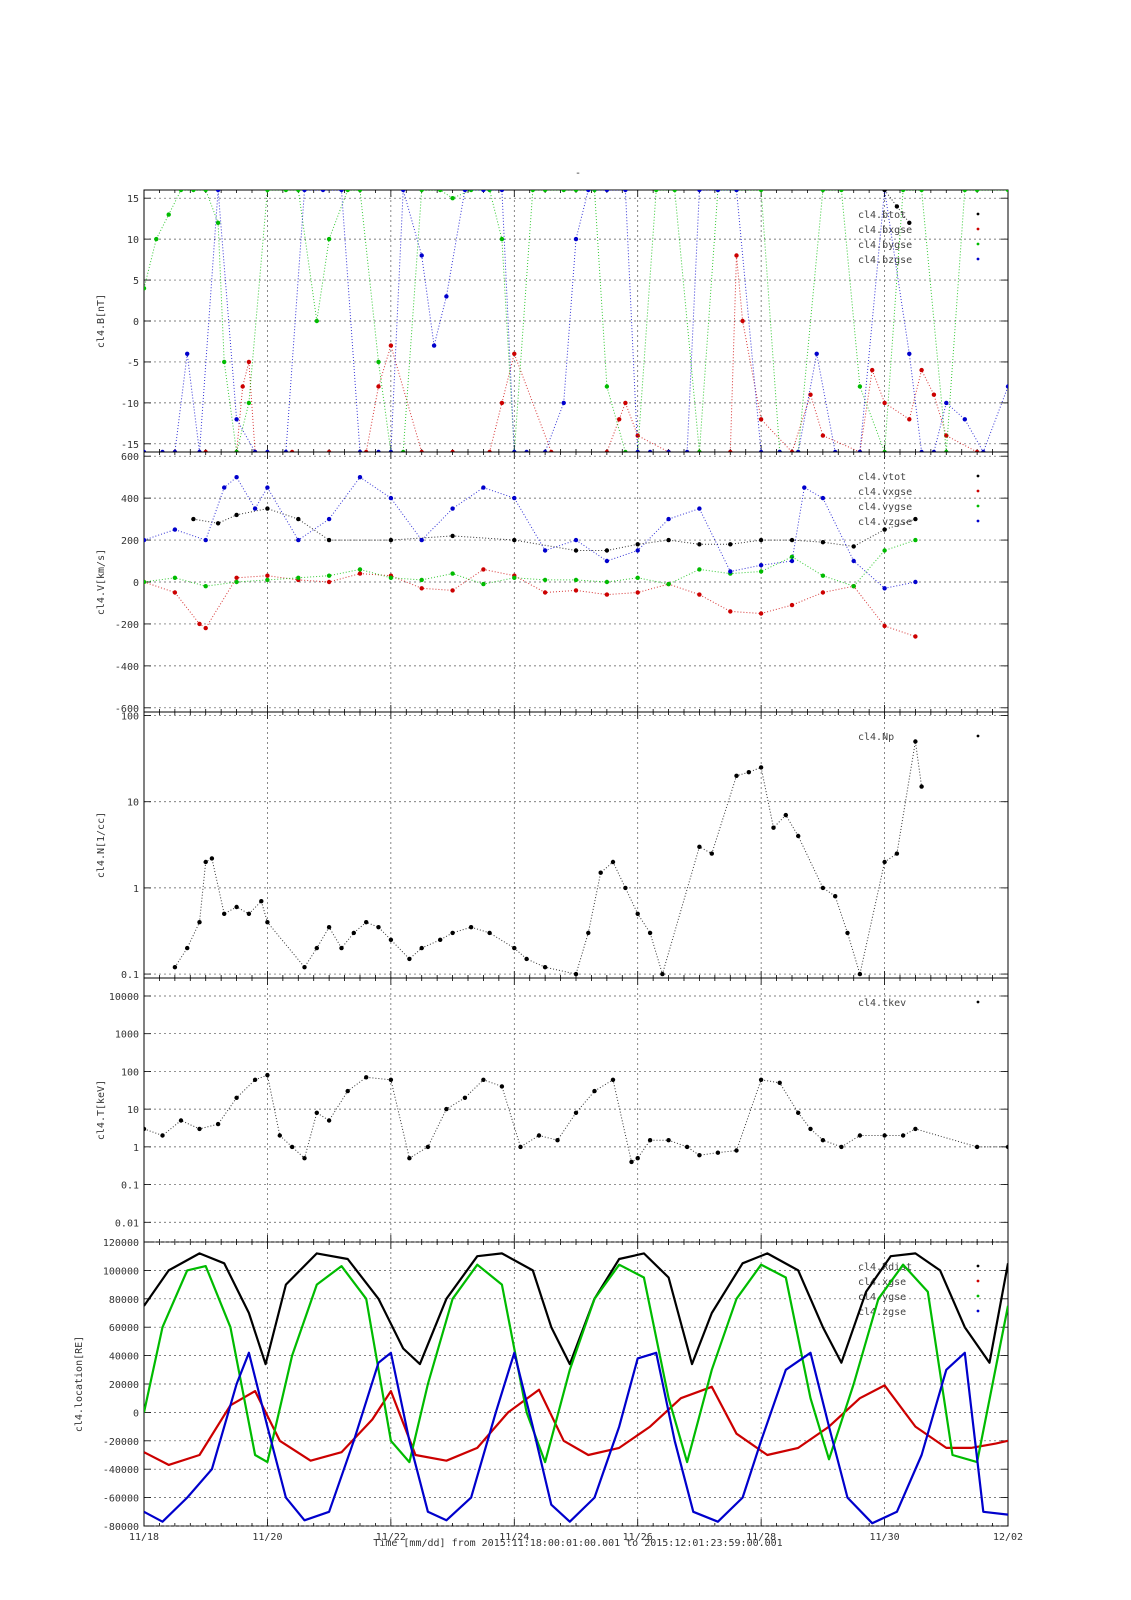 This screenshot has width=1131, height=1600. I want to click on series-line-cl4.zgse, so click(576, 1438).